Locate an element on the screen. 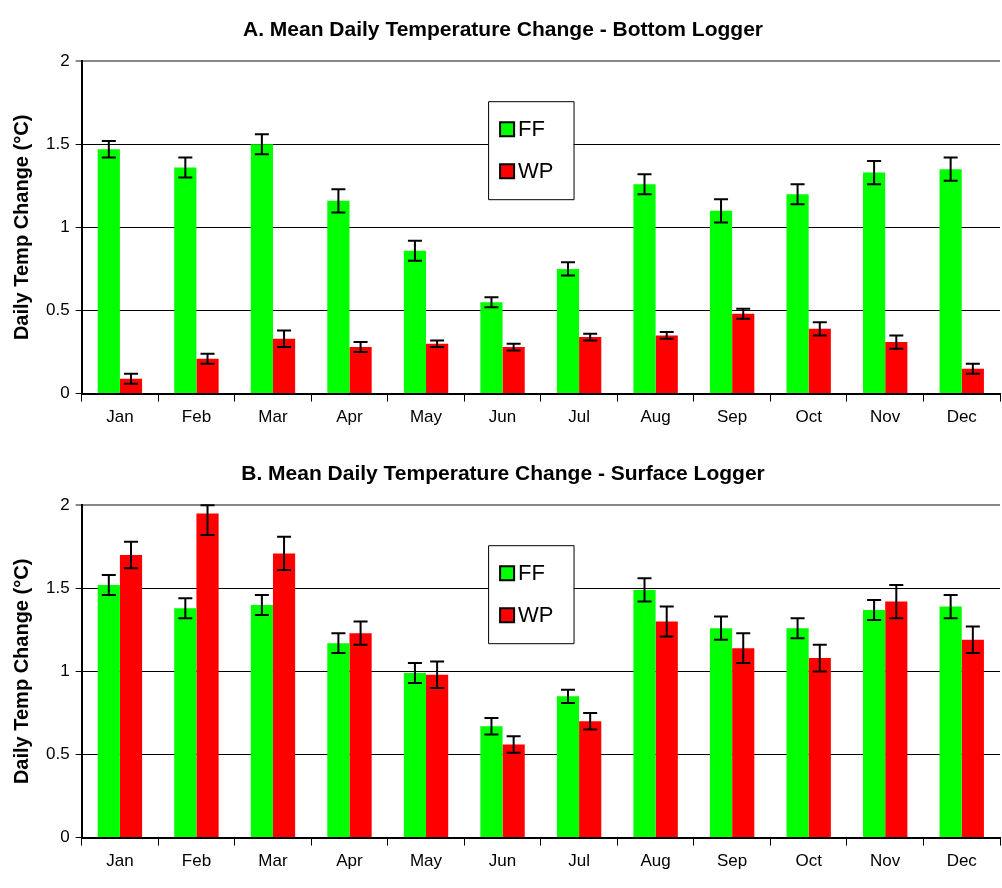 Image resolution: width=1002 pixels, height=888 pixels. chart-title: B. Mean Daily Temperature Change - Surface Logger is located at coordinates (503, 473).